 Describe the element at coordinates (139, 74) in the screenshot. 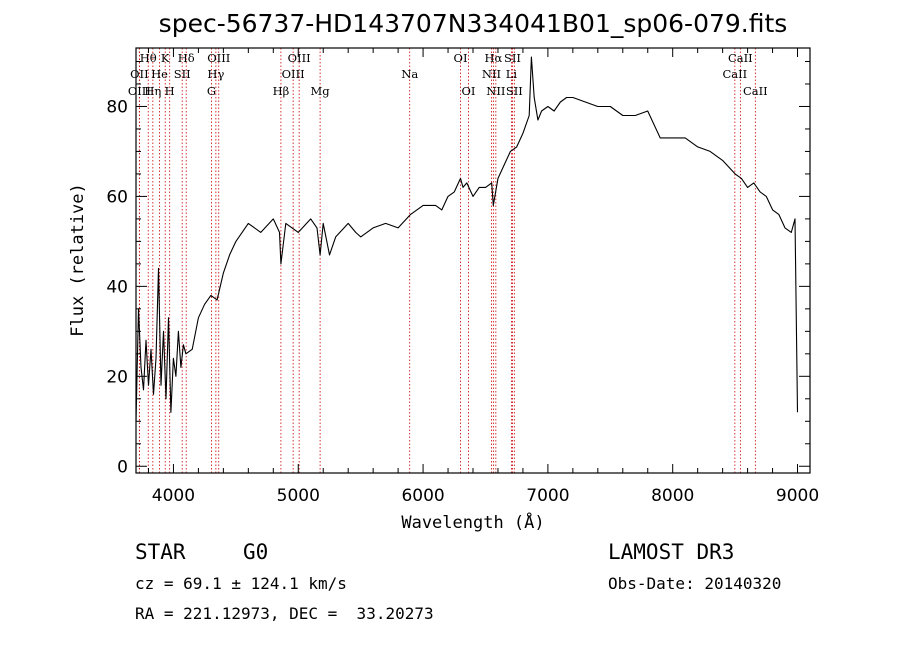

I see `spectral-line-label: OII` at that location.